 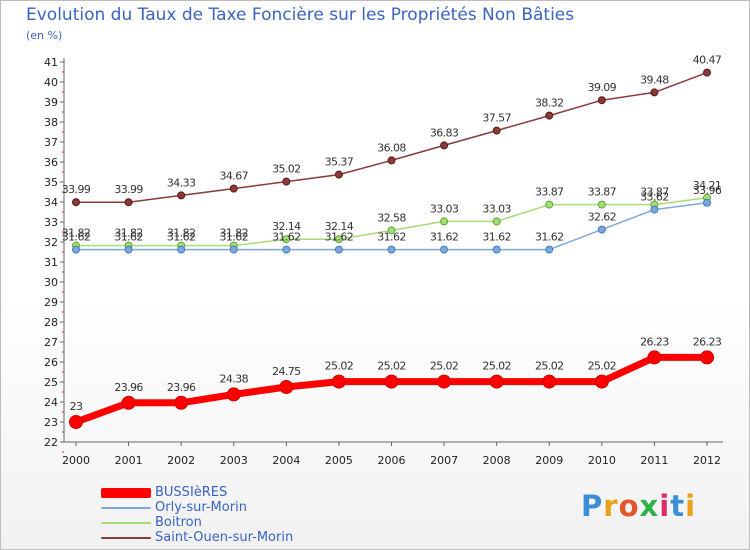 What do you see at coordinates (234, 176) in the screenshot?
I see `data-label-3: 34.67` at bounding box center [234, 176].